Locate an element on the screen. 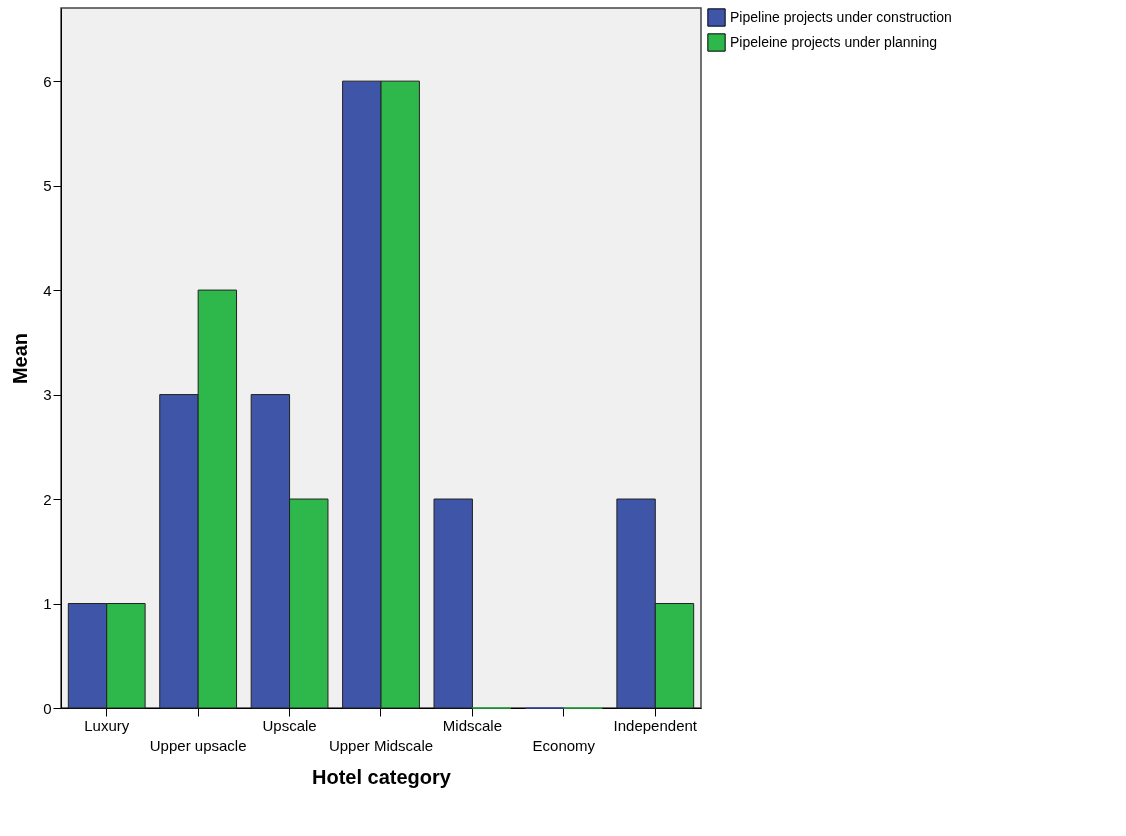 The height and width of the screenshot is (836, 1126). bar is located at coordinates (453, 603).